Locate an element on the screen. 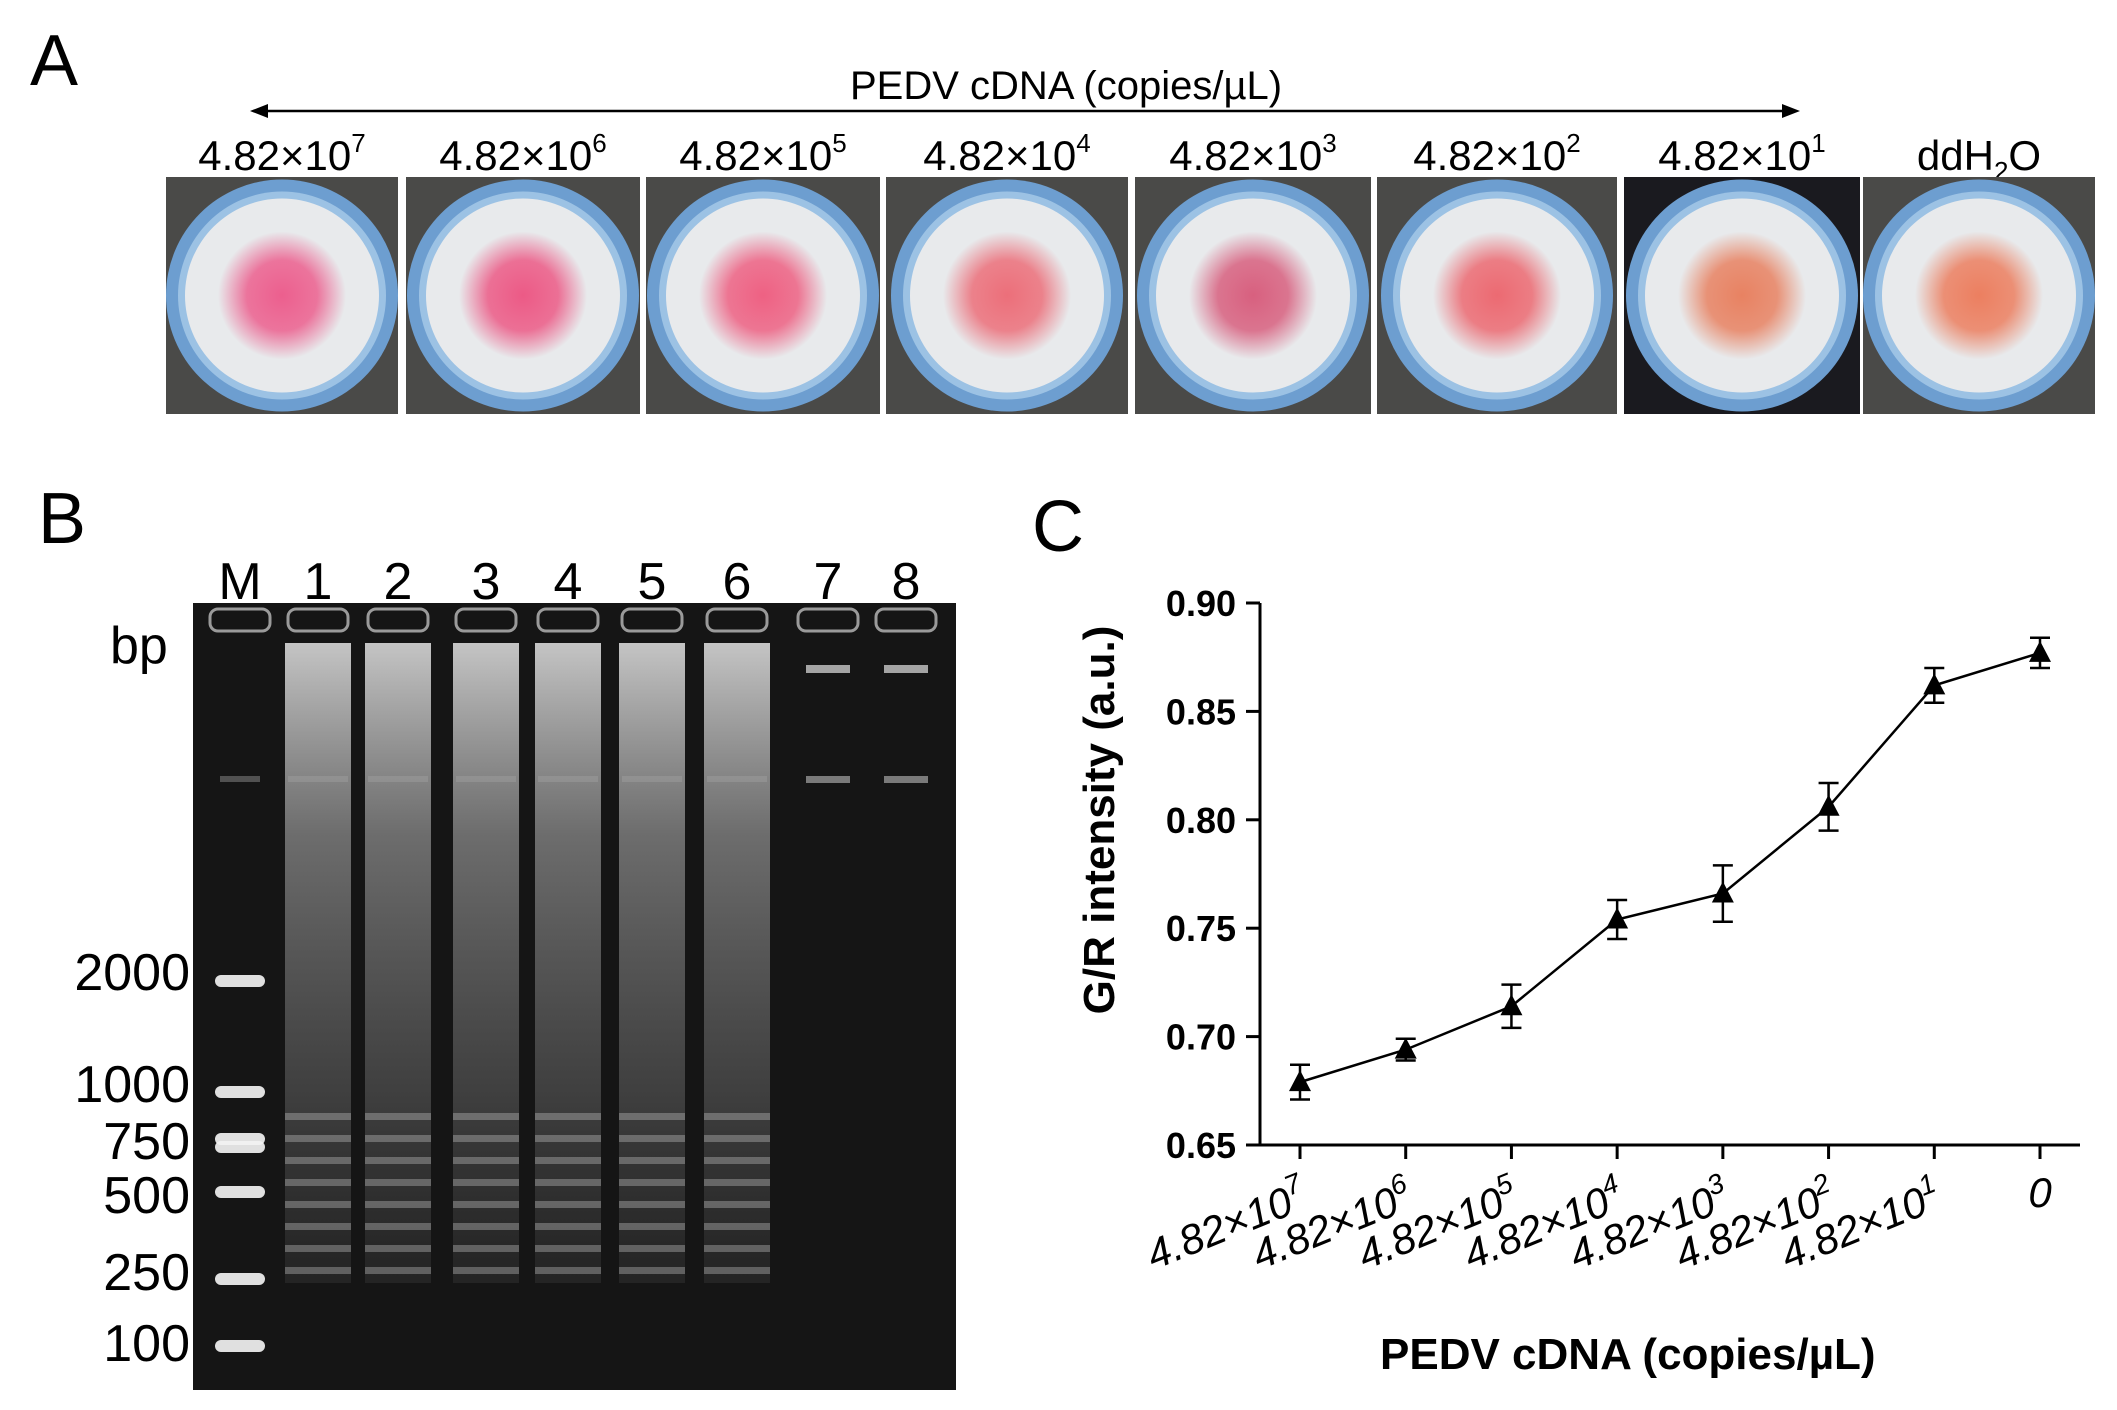 The width and height of the screenshot is (2117, 1410). concentration-label: 4.82×10² is located at coordinates (1497, 153).